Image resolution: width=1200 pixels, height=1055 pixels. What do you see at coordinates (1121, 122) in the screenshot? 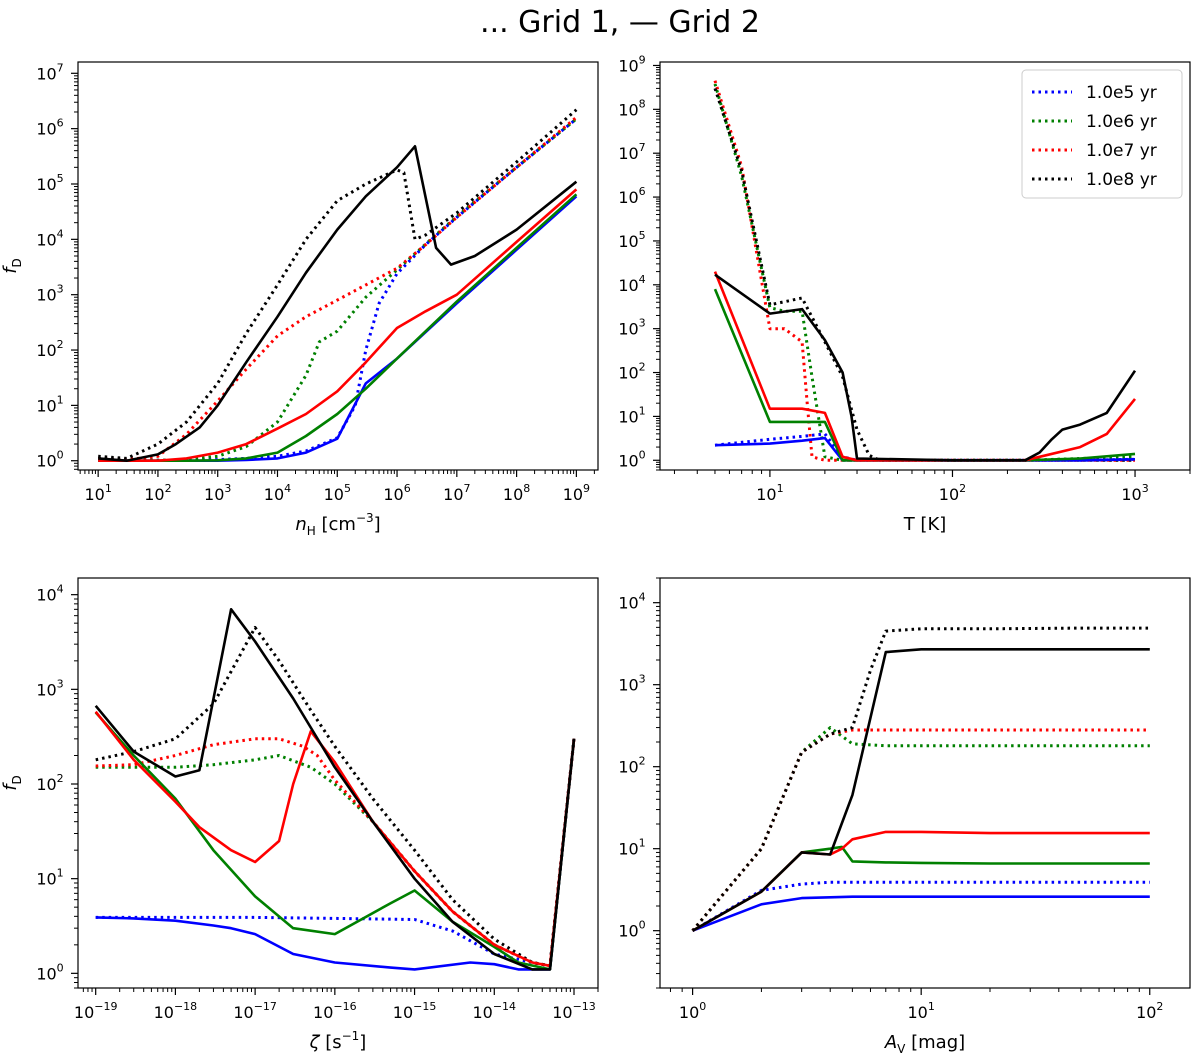
I see `legend-label: 1.0e6 yr` at bounding box center [1121, 122].